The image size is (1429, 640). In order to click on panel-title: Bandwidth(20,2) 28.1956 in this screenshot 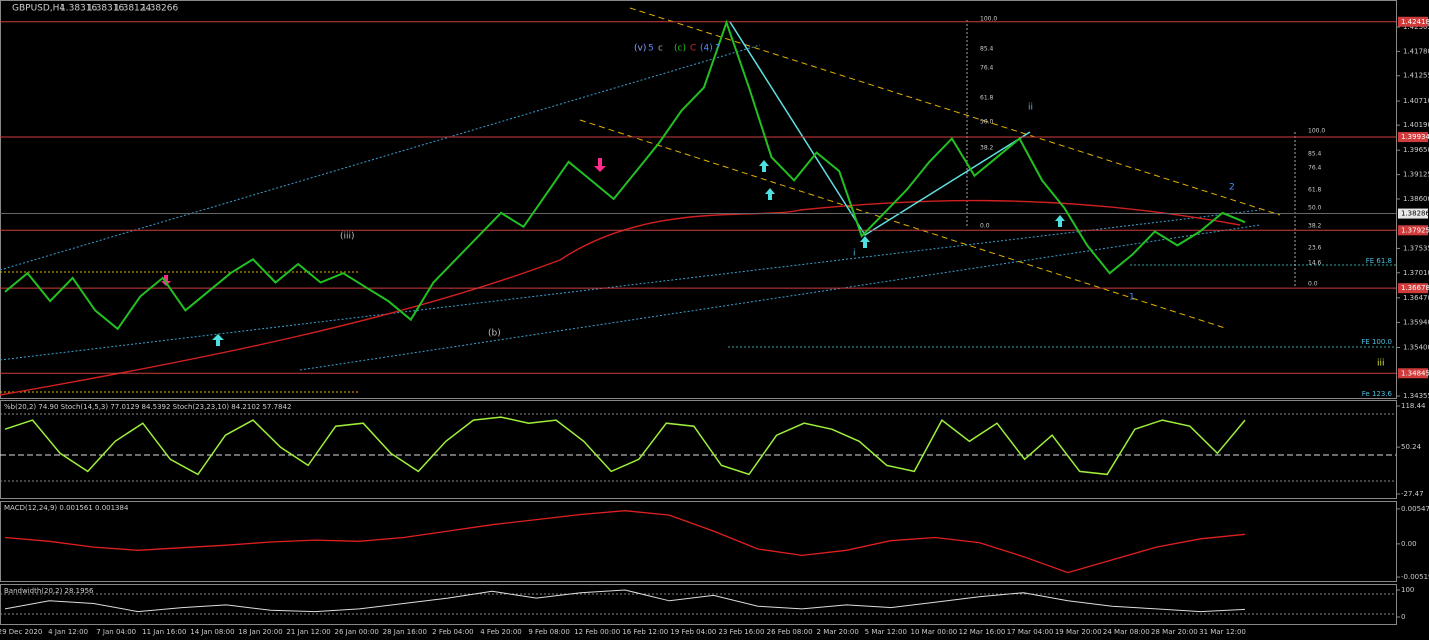, I will do `click(49, 591)`.